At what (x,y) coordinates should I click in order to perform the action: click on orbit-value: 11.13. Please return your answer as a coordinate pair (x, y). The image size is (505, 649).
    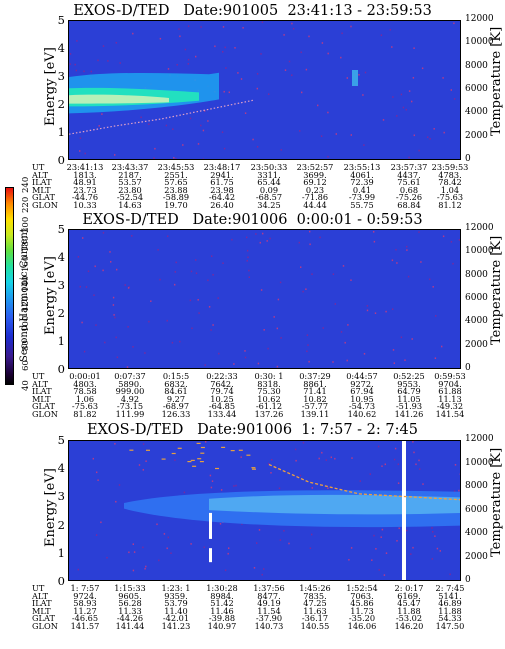
    Looking at the image, I should click on (450, 398).